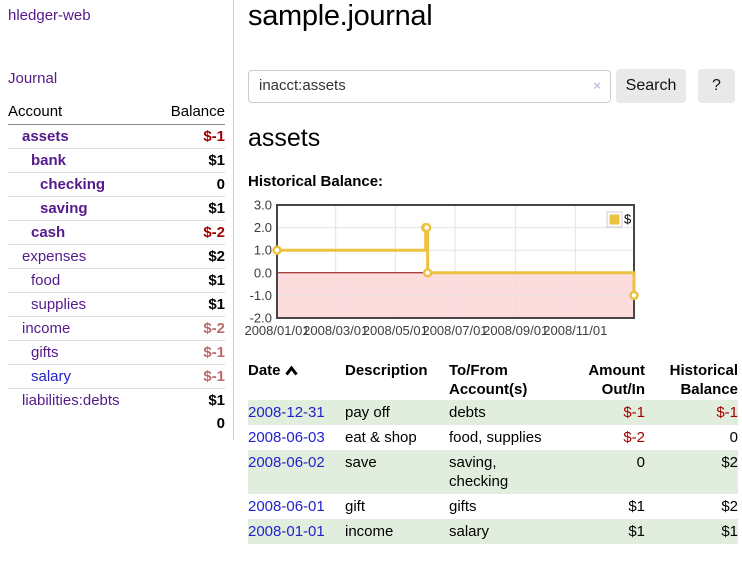 The height and width of the screenshot is (582, 742). What do you see at coordinates (220, 423) in the screenshot?
I see `accounts-total-value: 0` at bounding box center [220, 423].